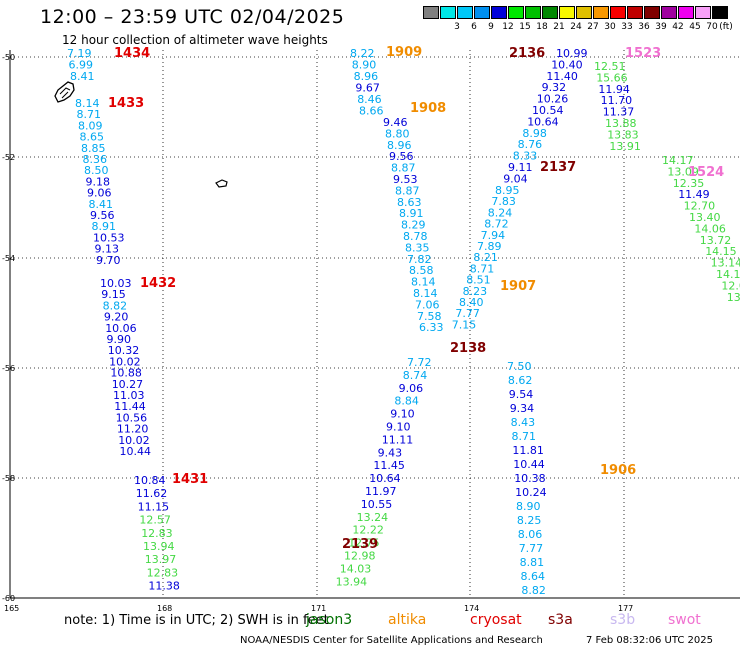 The height and width of the screenshot is (650, 740). Describe the element at coordinates (128, 384) in the screenshot. I see `wave-height-value: 10.27` at that location.